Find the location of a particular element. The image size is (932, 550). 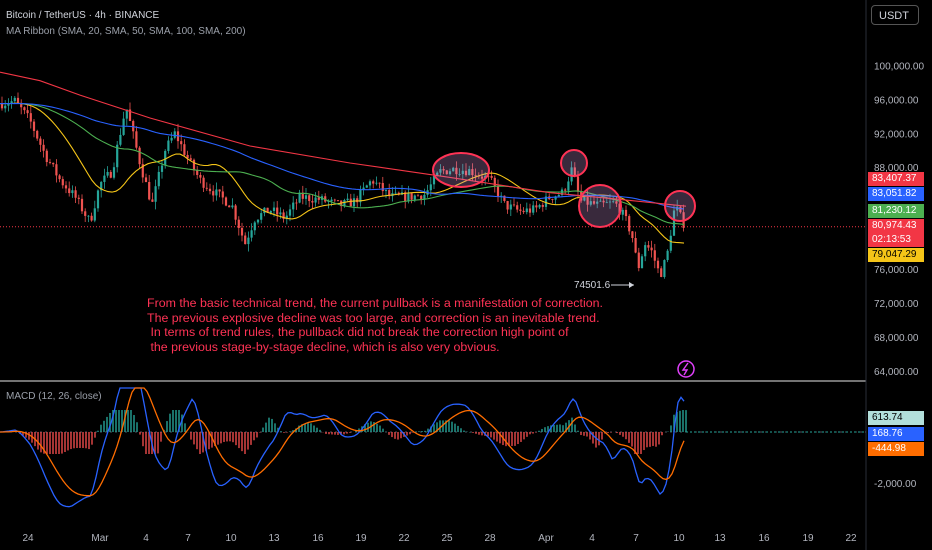

price-label-sma200: 83,407.37 is located at coordinates (896, 179).